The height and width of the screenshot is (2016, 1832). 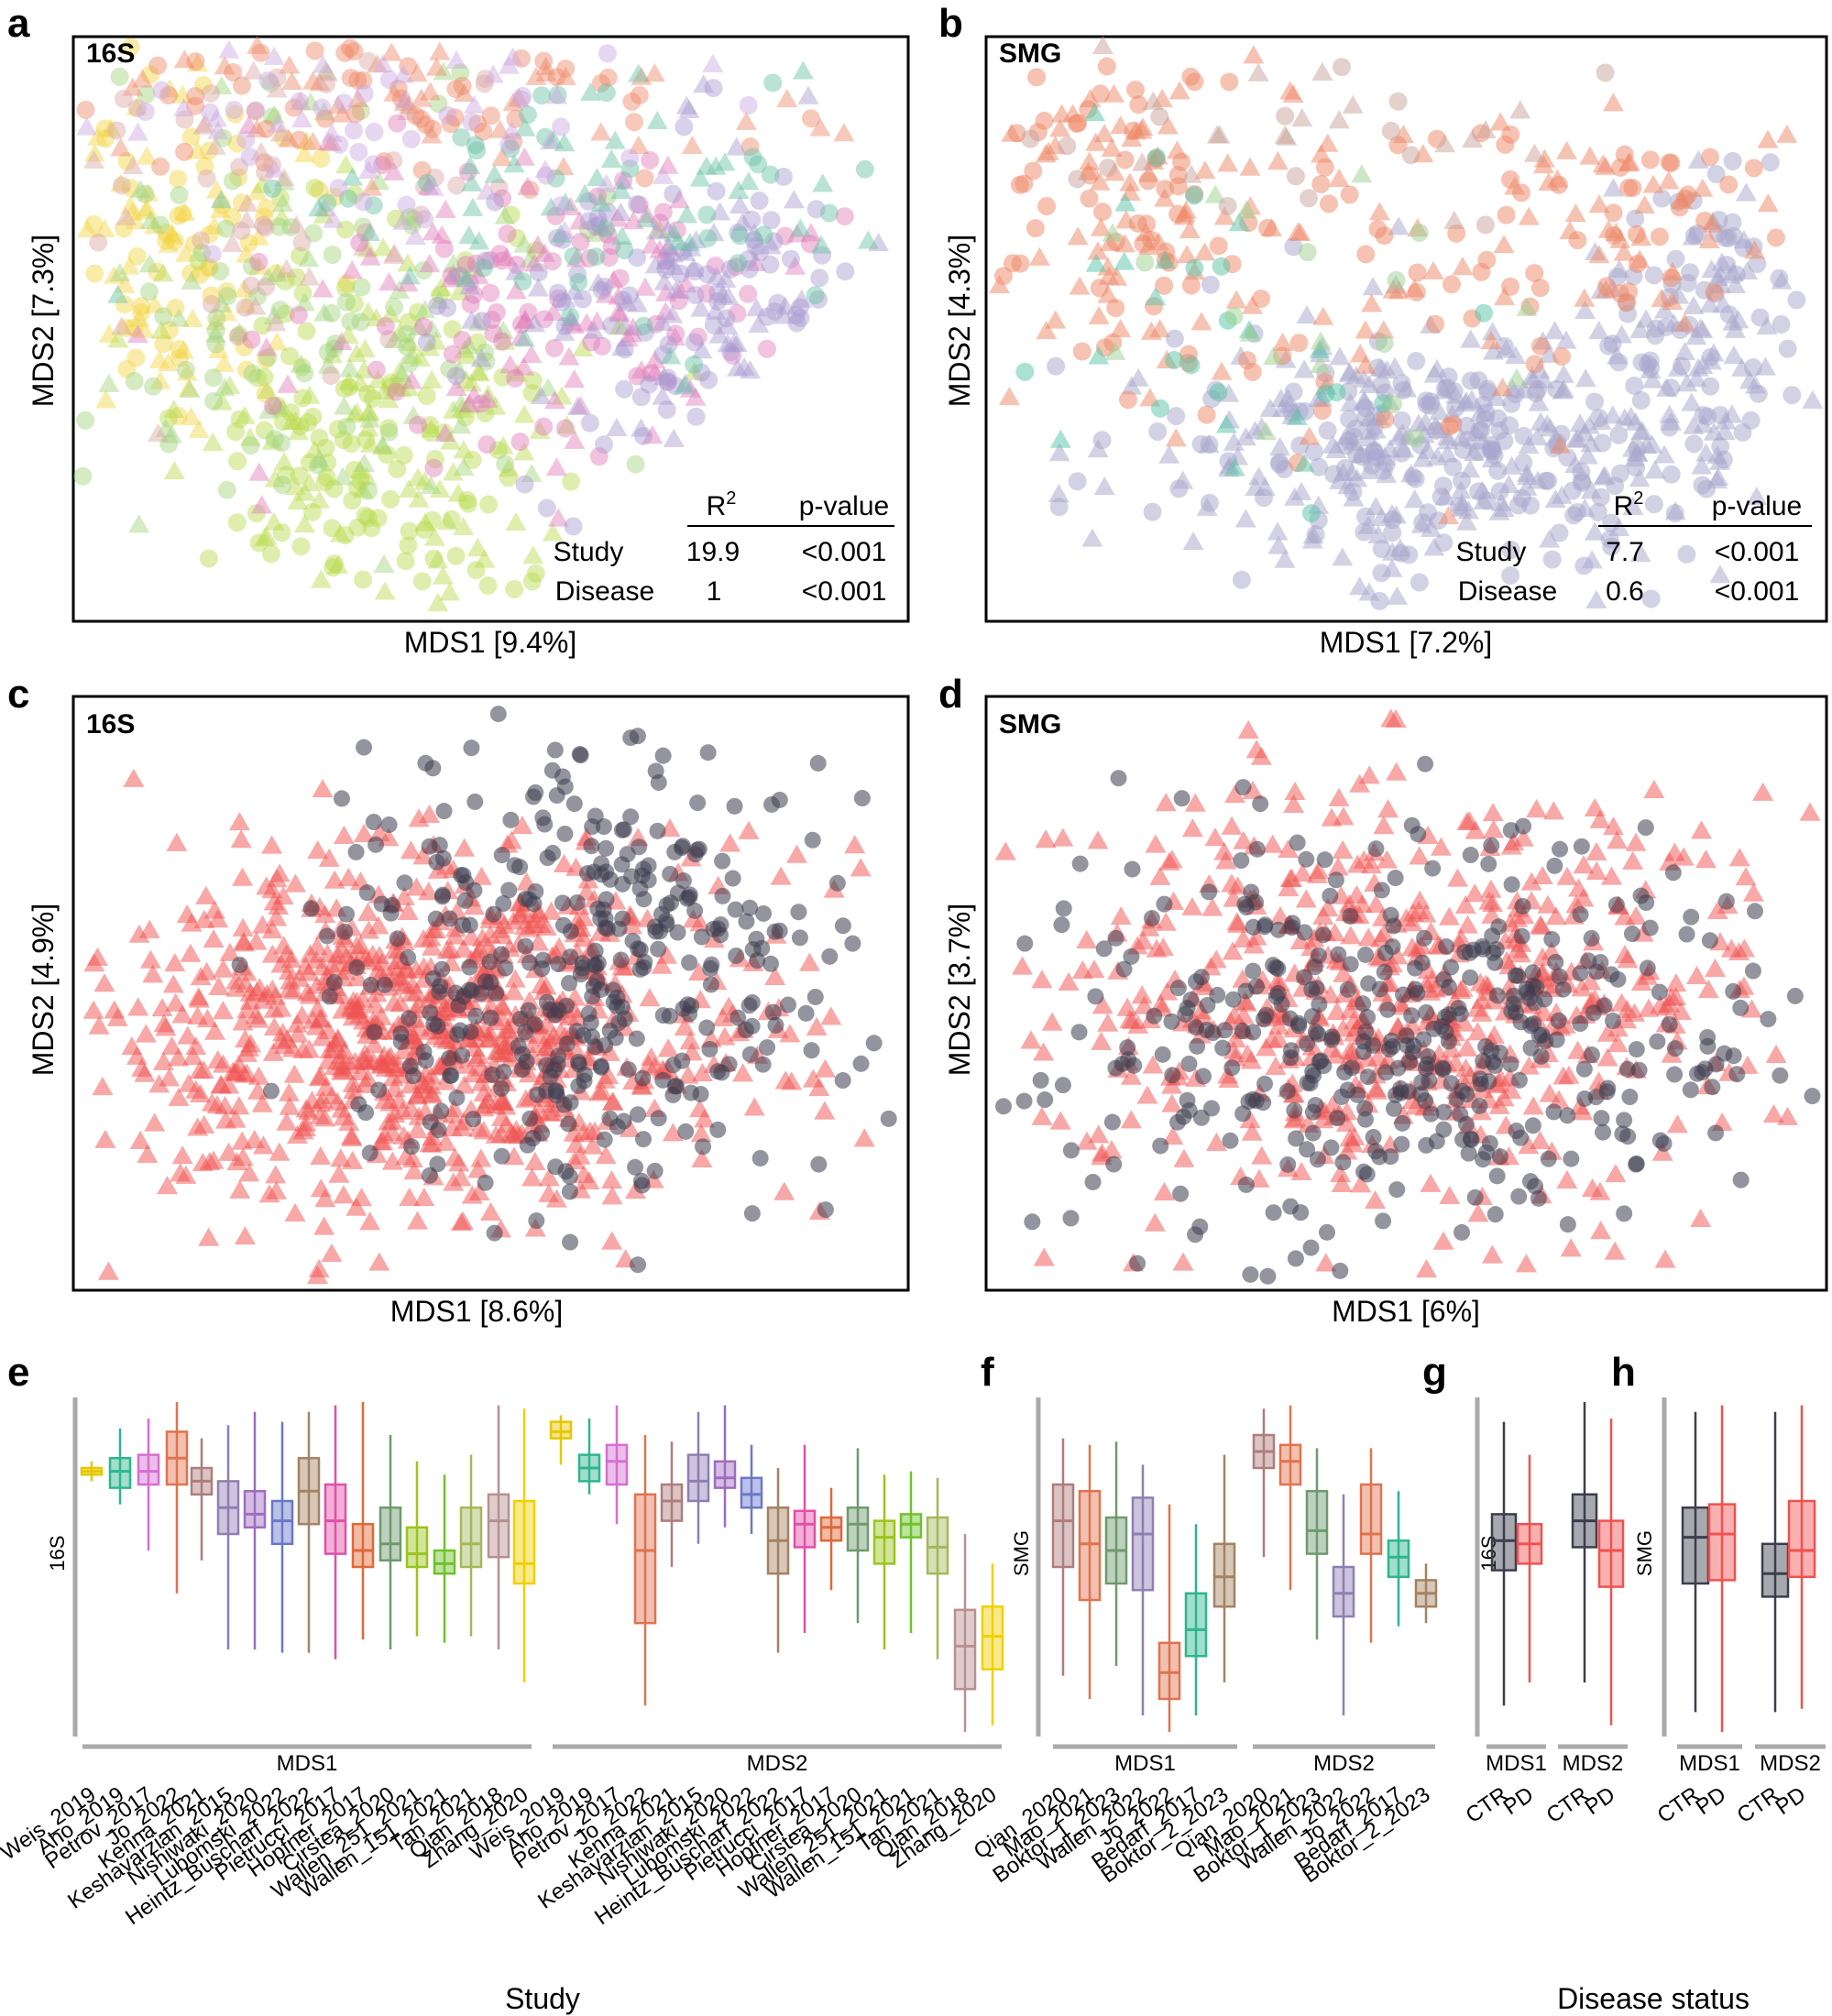 I want to click on scatter-points-a, so click(x=481, y=323).